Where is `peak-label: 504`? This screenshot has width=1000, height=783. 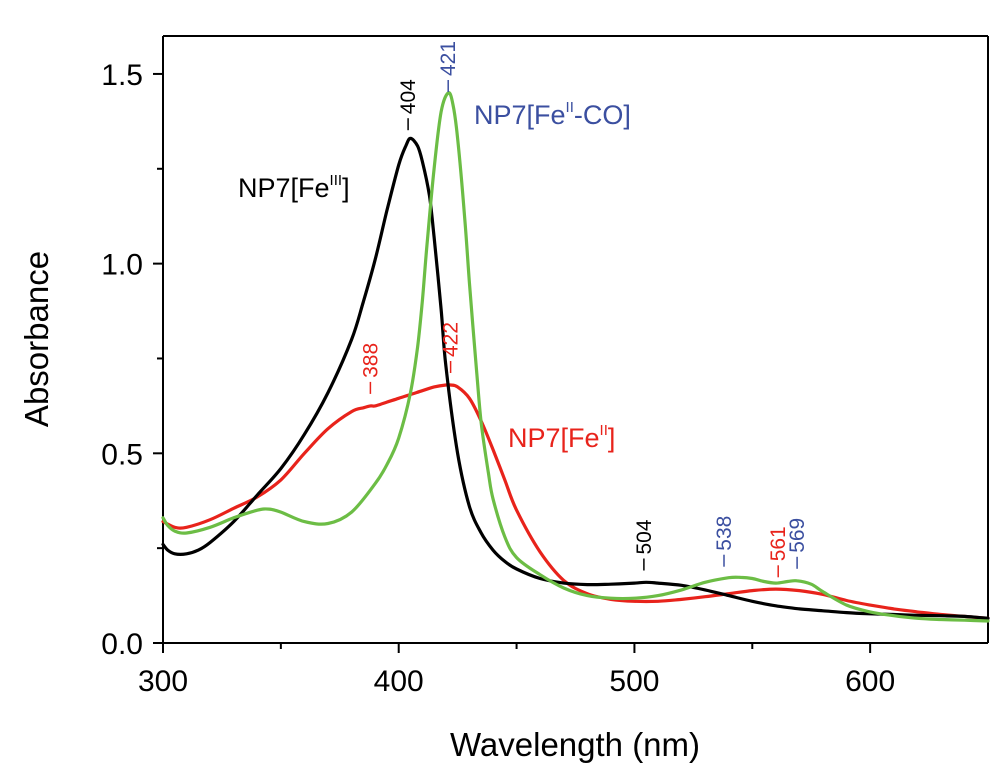 peak-label: 504 is located at coordinates (644, 536).